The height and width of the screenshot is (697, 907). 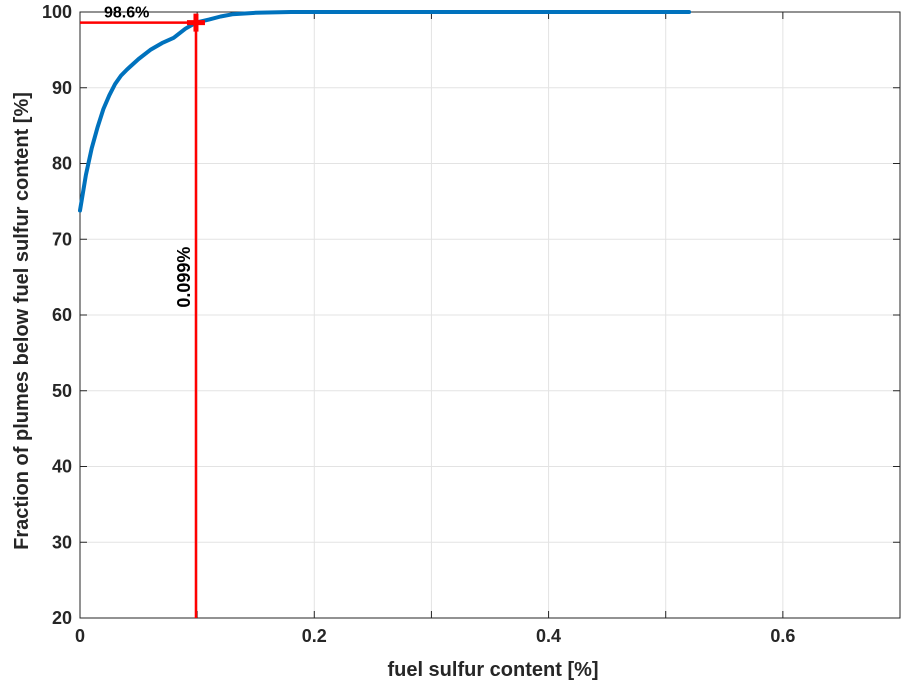 What do you see at coordinates (62, 467) in the screenshot?
I see `y-tick-label: 40` at bounding box center [62, 467].